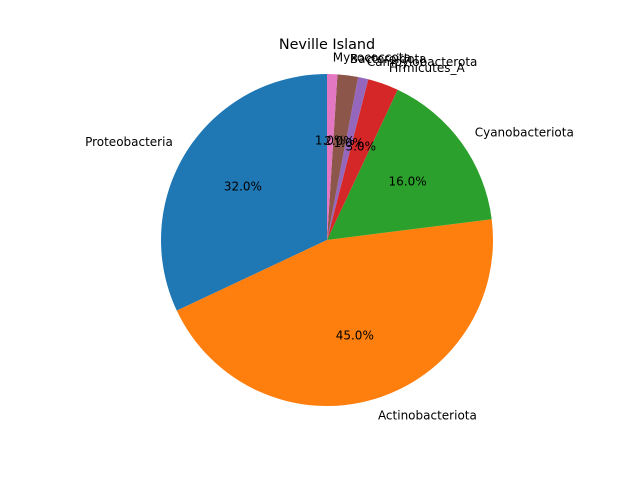 The image size is (640, 480). Describe the element at coordinates (129, 142) in the screenshot. I see `slice-label-0: Proteobacteria` at that location.